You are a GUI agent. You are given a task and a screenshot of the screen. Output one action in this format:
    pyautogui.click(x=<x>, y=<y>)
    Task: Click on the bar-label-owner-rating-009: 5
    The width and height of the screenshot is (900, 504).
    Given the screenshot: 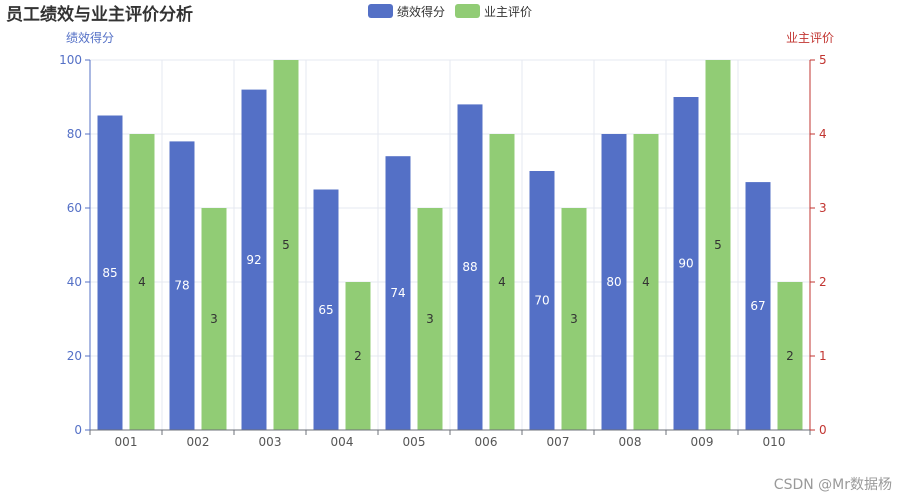 What is the action you would take?
    pyautogui.click(x=718, y=245)
    